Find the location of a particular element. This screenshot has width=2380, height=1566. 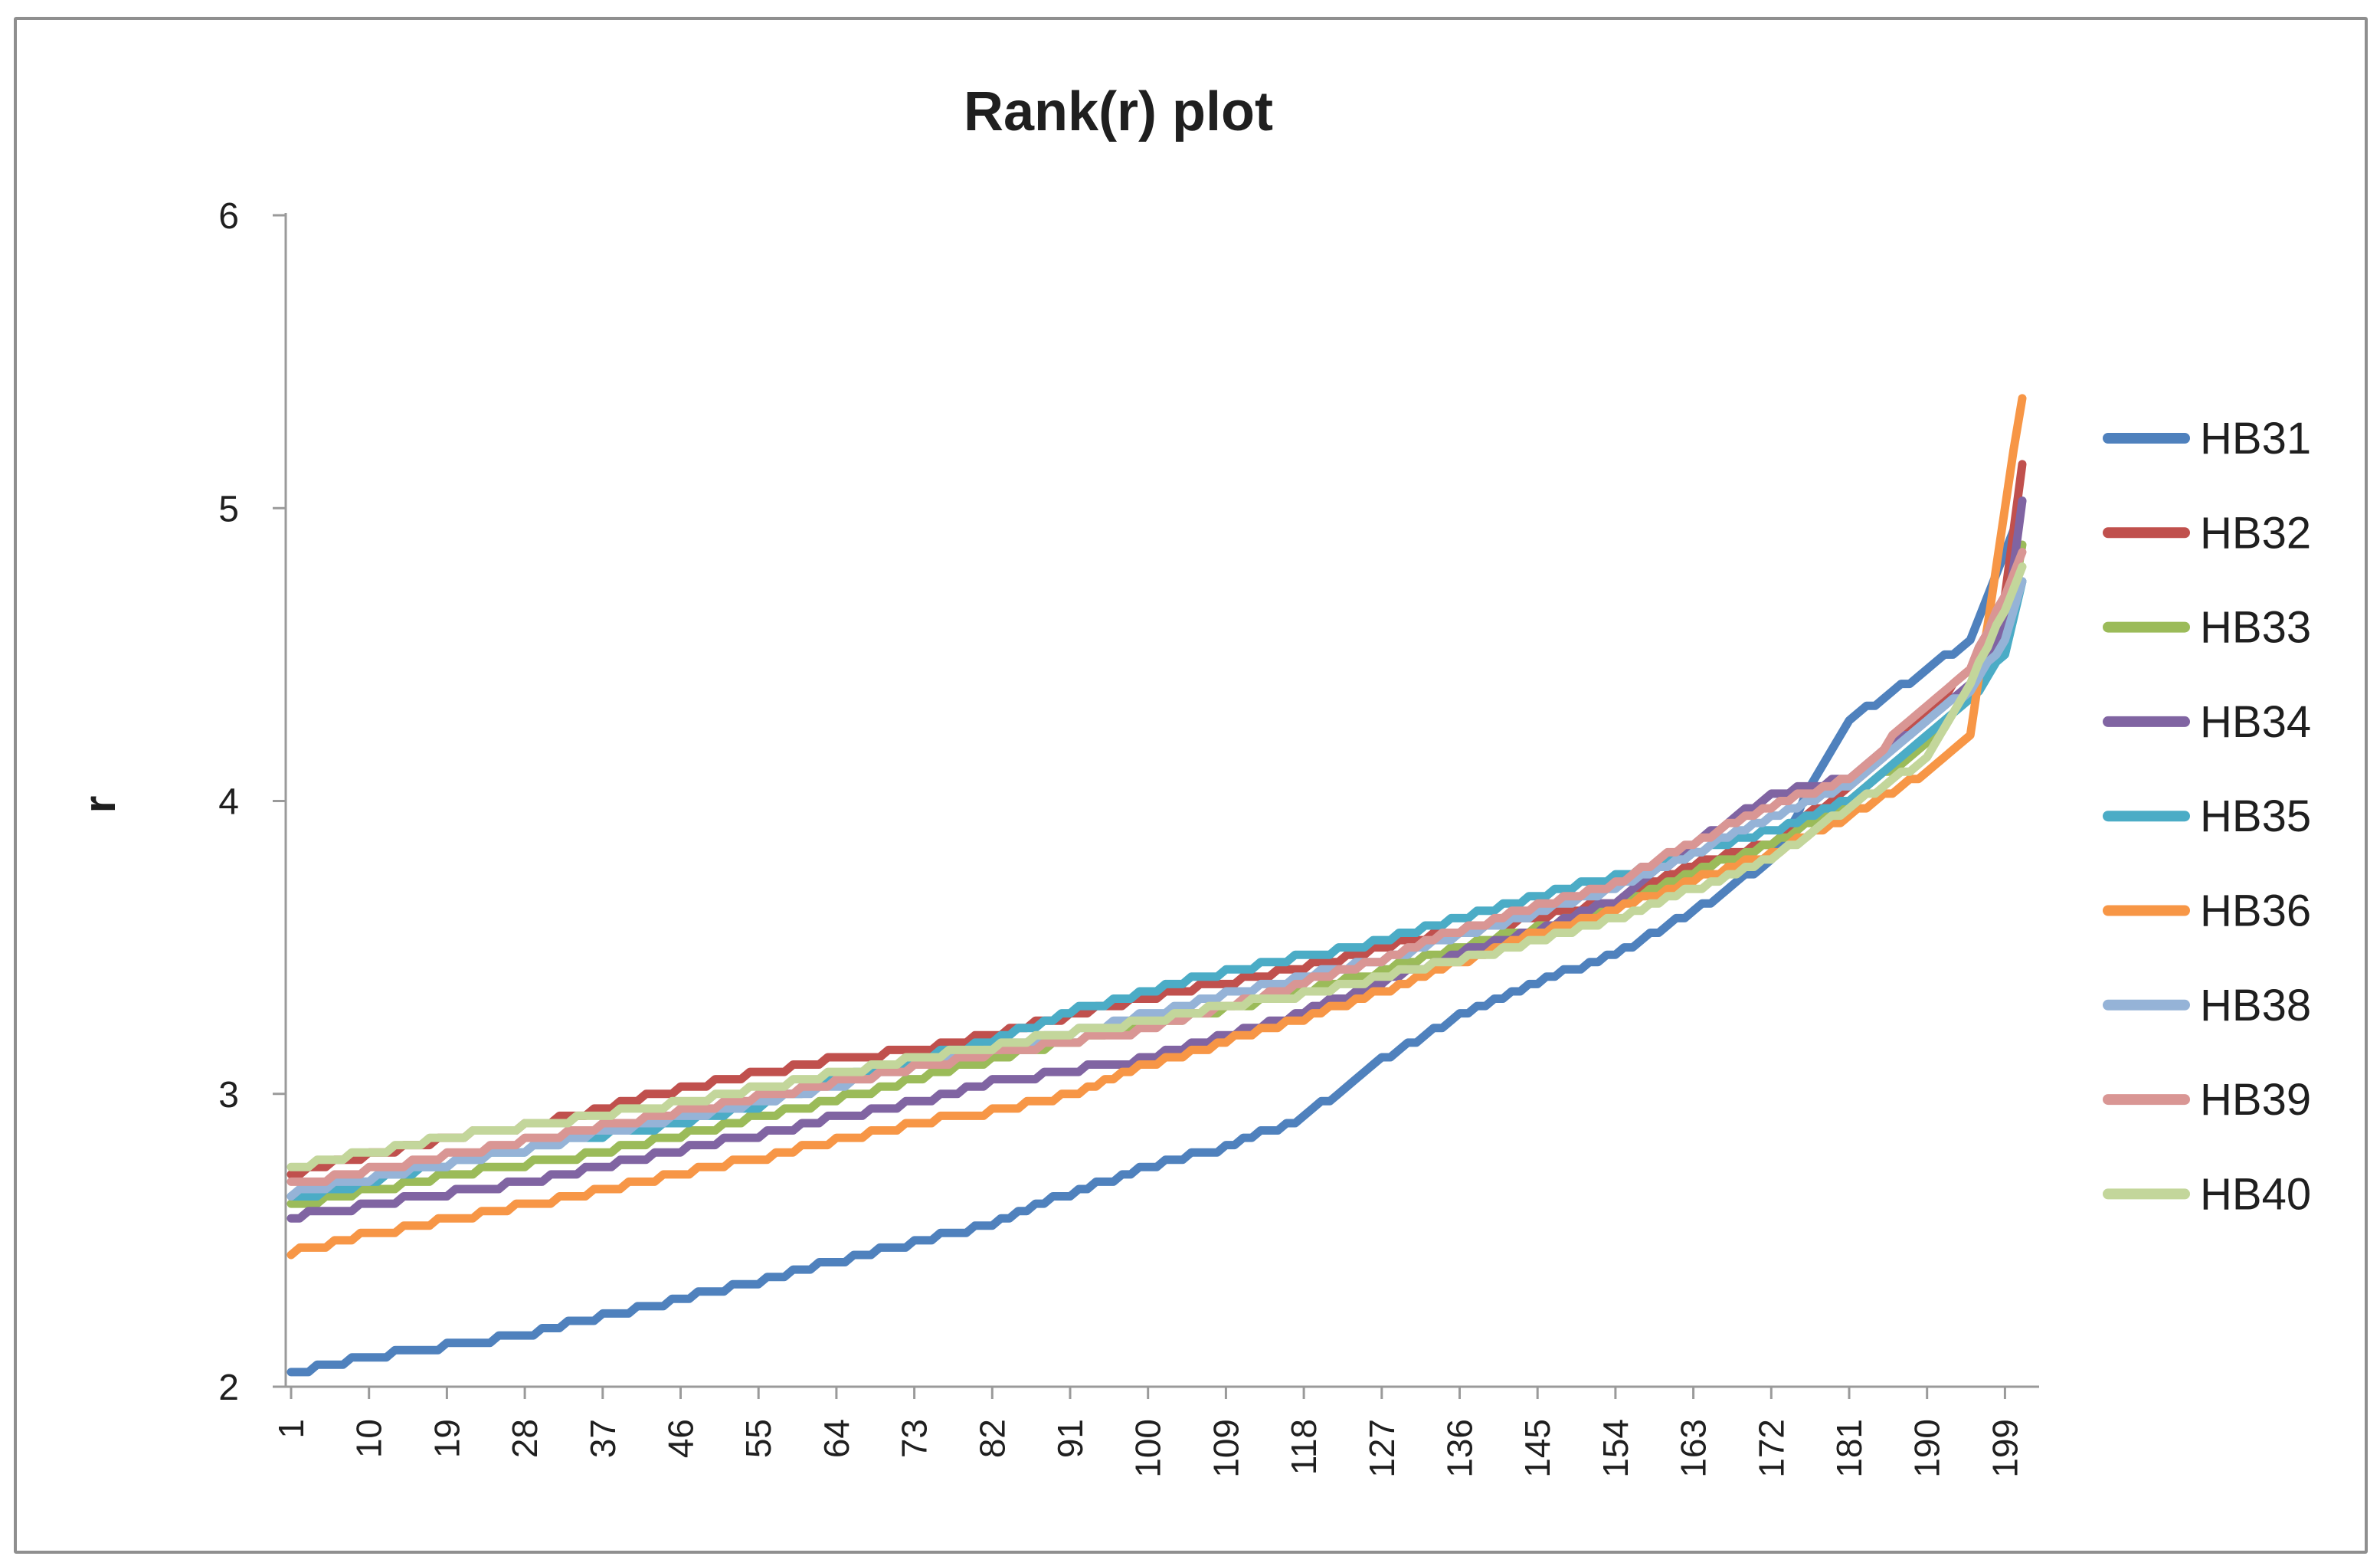

y-tick-label: 3 is located at coordinates (228, 1095).